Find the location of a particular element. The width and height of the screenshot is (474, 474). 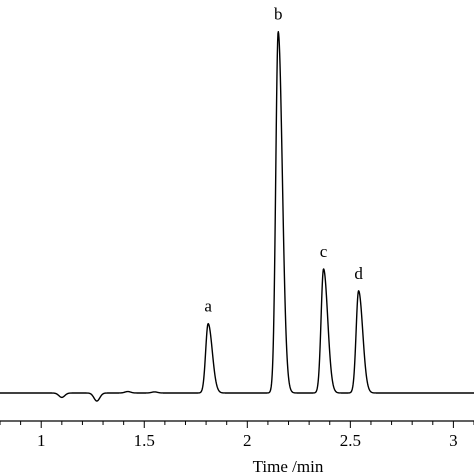

x-axis-title: Time /min is located at coordinates (288, 465).